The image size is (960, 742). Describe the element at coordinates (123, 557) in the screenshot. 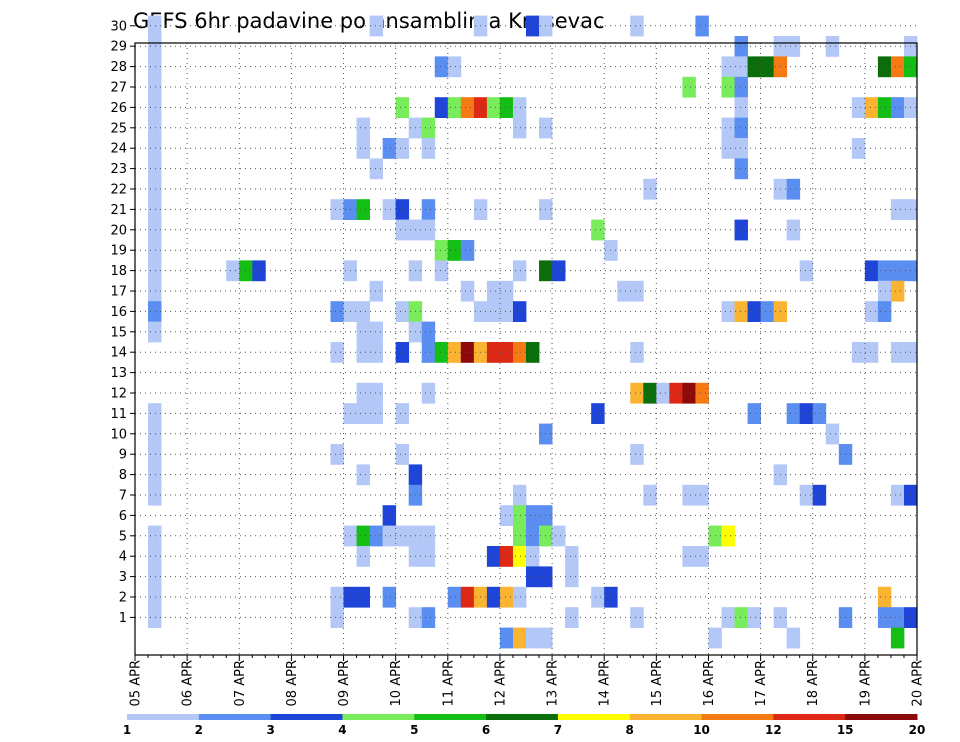

I see `y-tick-label: 4` at that location.